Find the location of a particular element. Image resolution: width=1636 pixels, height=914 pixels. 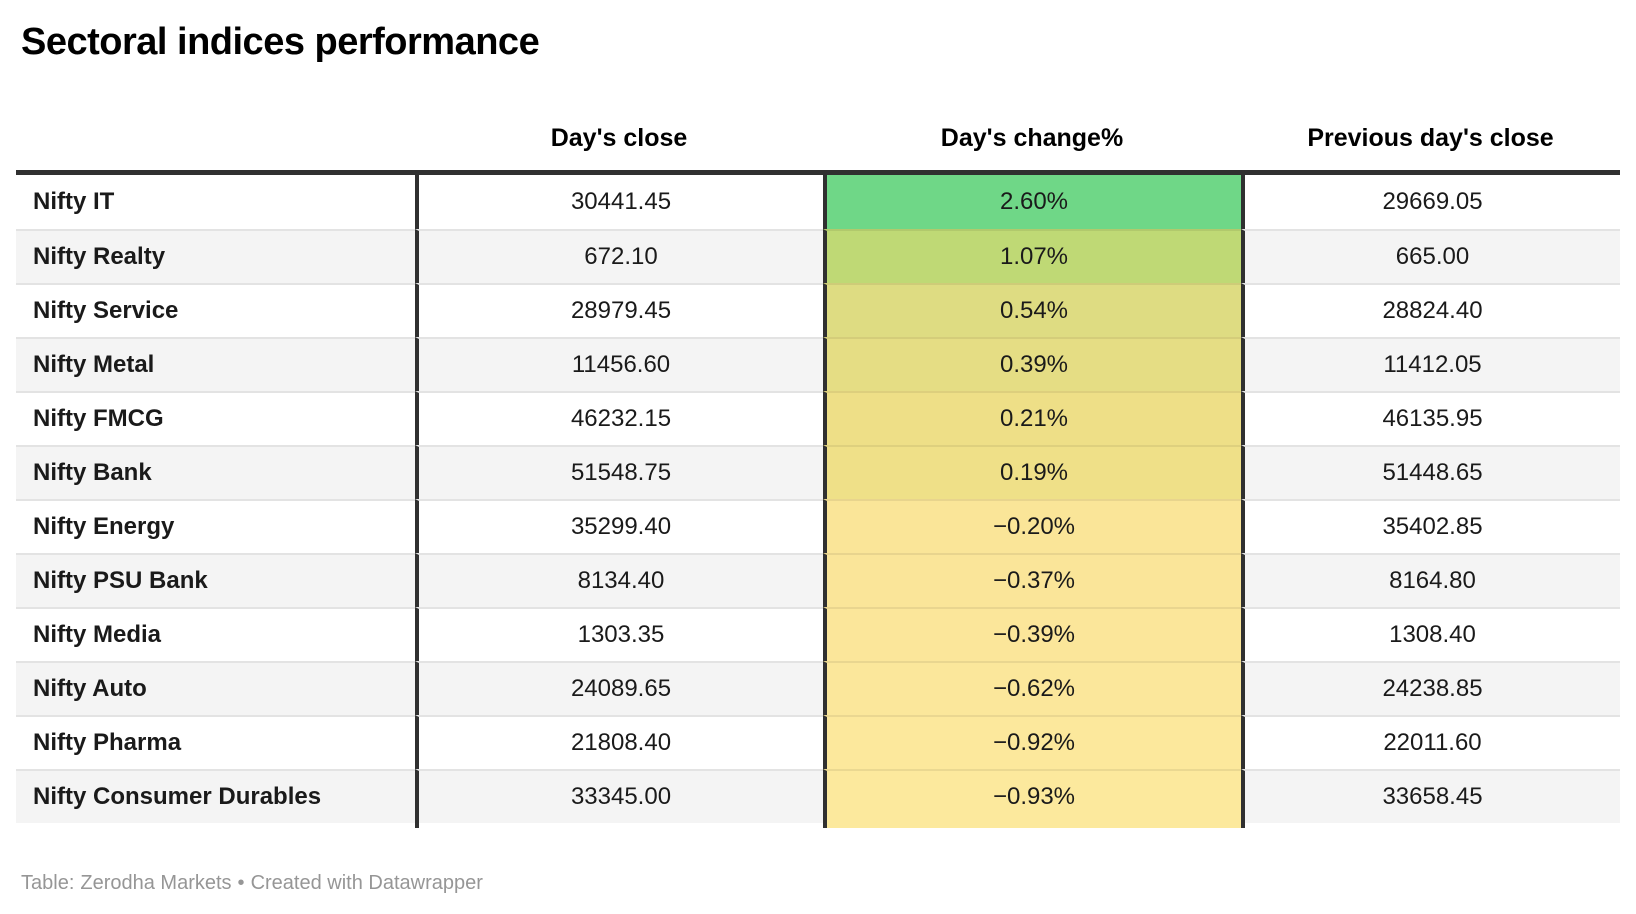

days-change-cell: 0.19% is located at coordinates (1032, 472).